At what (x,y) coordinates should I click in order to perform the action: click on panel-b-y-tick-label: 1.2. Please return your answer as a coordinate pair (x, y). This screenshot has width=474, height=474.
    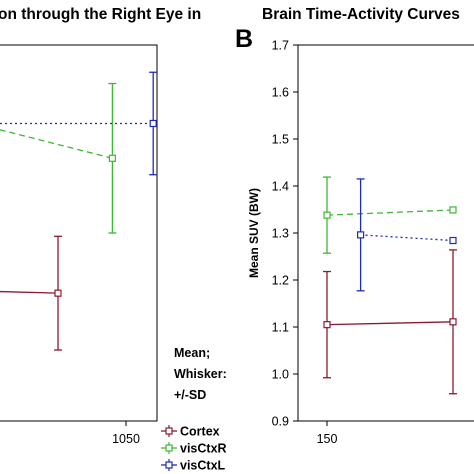
    Looking at the image, I should click on (280, 281).